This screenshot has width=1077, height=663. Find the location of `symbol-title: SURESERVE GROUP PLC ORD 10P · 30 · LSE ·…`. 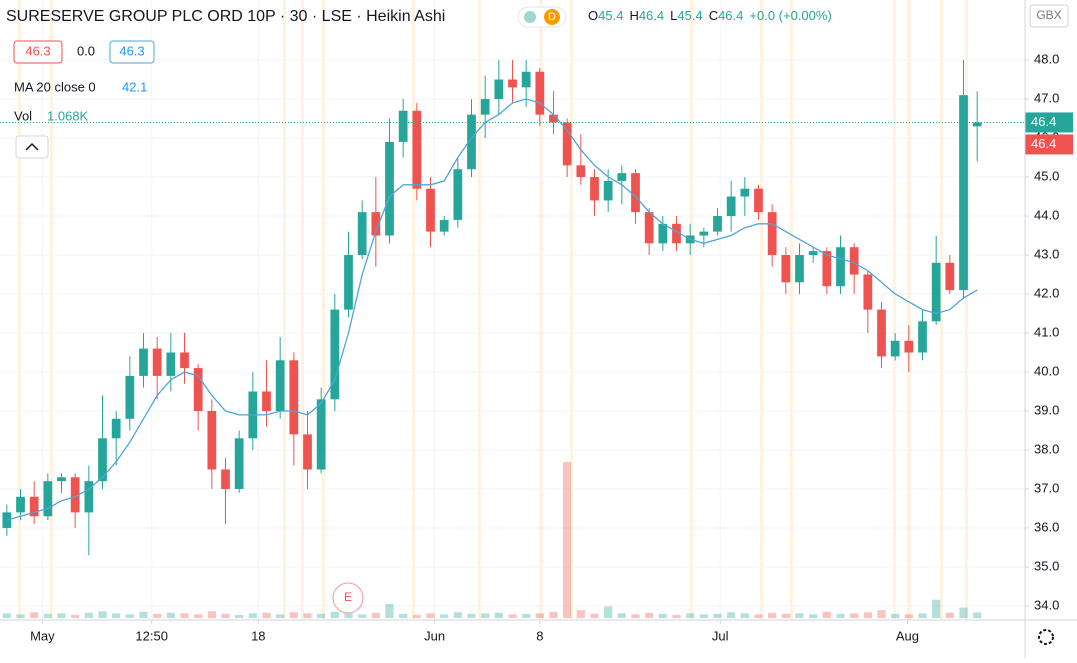

symbol-title: SURESERVE GROUP PLC ORD 10P · 30 · LSE ·… is located at coordinates (225, 16).